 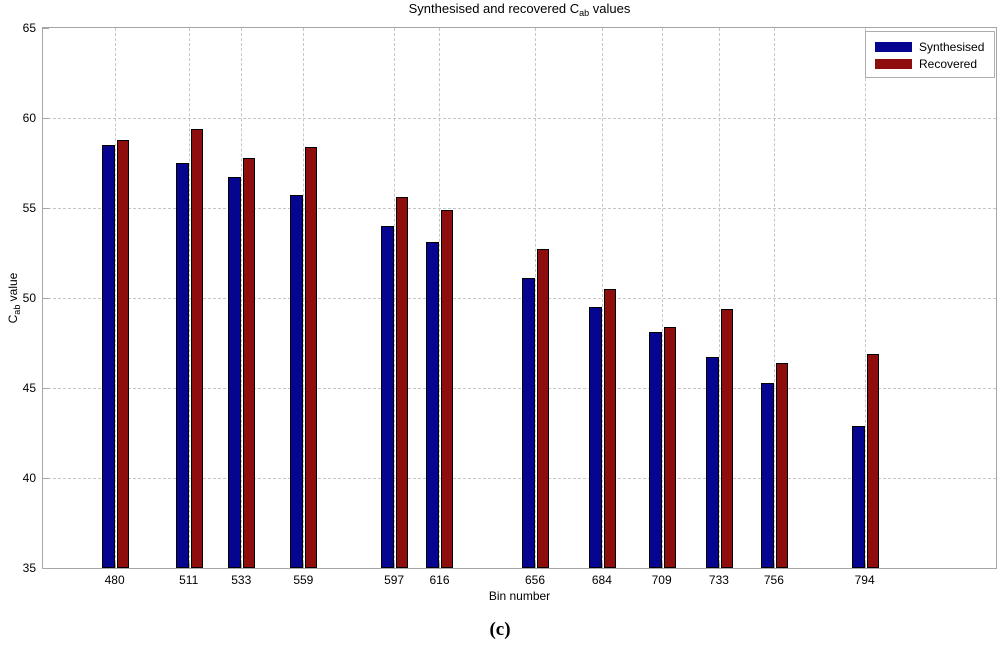 What do you see at coordinates (13, 319) in the screenshot?
I see `y-axis-label-text: C` at bounding box center [13, 319].